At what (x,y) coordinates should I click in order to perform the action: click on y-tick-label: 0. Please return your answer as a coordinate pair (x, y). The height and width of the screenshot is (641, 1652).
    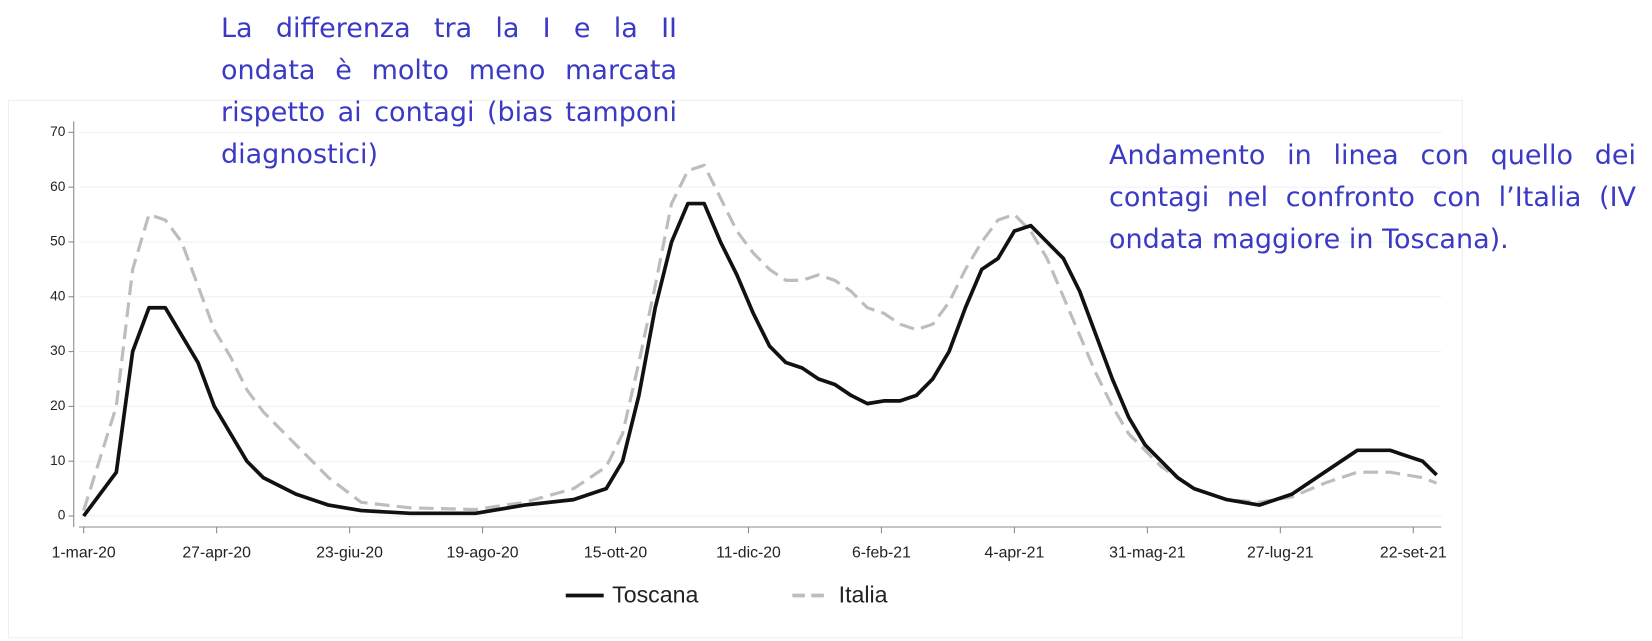
    Looking at the image, I should click on (62, 515).